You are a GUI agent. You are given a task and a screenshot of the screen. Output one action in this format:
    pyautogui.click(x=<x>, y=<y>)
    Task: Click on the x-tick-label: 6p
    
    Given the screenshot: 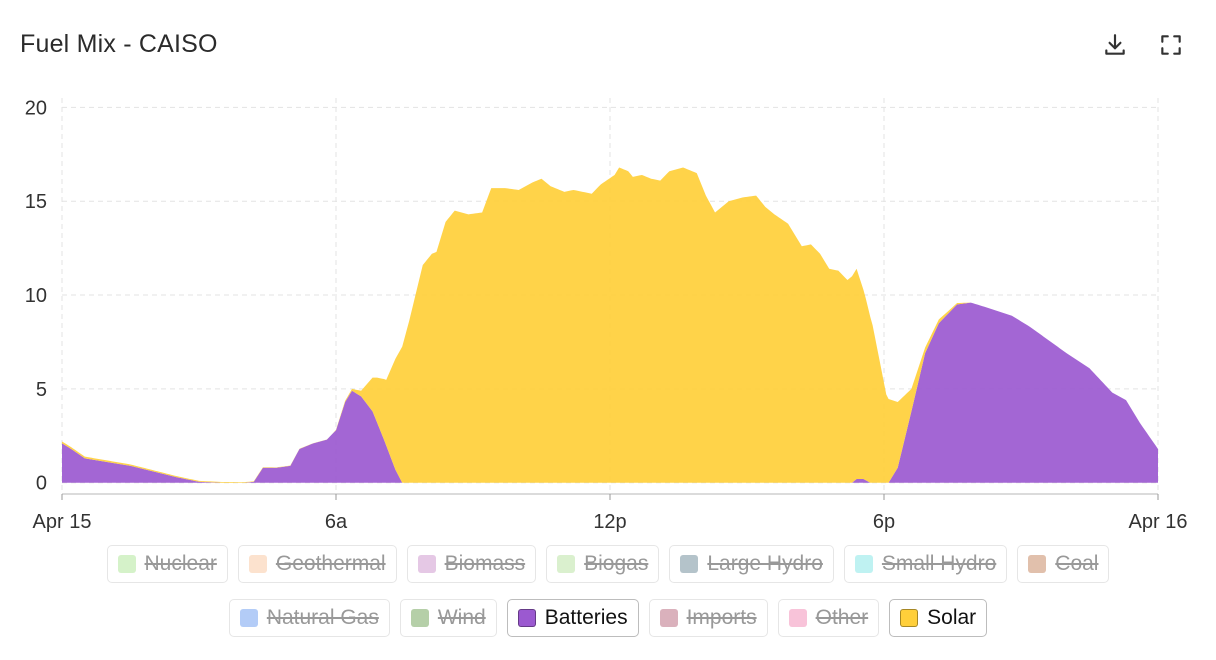 What is the action you would take?
    pyautogui.click(x=884, y=522)
    